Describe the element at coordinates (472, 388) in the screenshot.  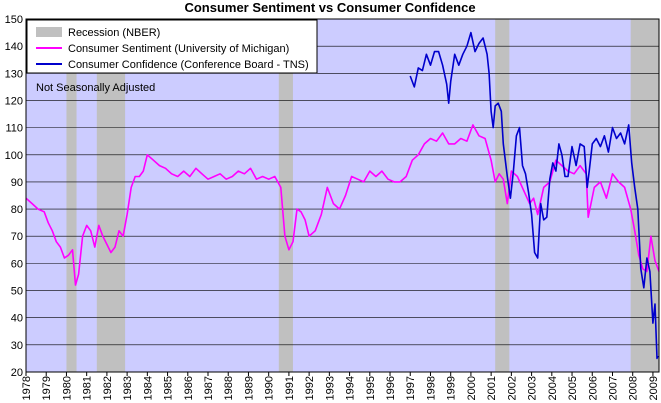
I see `x-tick-label: 2000` at that location.